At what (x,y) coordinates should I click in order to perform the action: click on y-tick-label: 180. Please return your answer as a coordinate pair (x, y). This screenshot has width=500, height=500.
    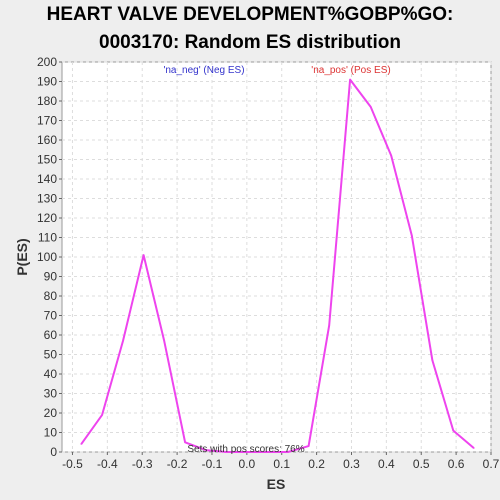
    Looking at the image, I should click on (47, 101).